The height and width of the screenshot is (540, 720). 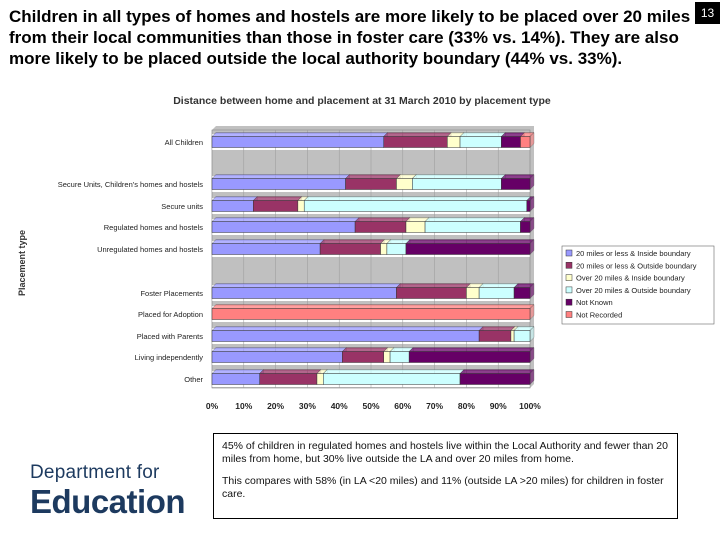 I want to click on dfe-logo: Department for Education, so click(x=108, y=491).